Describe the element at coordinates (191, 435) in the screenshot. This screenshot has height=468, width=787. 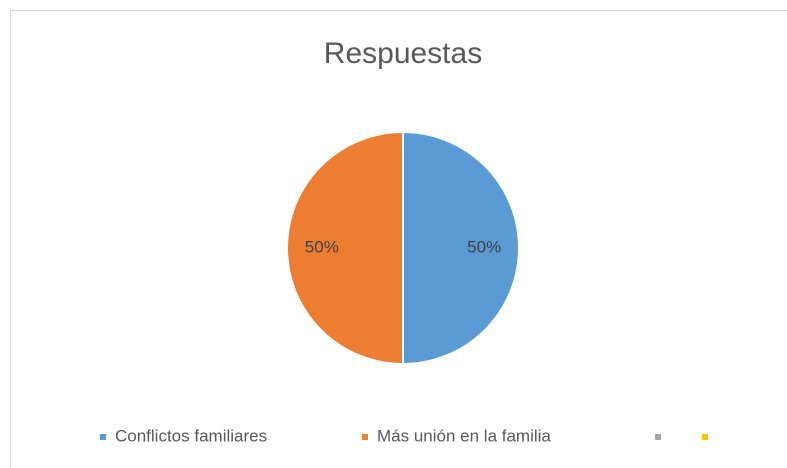
I see `legend-label: Conflictos familiares` at that location.